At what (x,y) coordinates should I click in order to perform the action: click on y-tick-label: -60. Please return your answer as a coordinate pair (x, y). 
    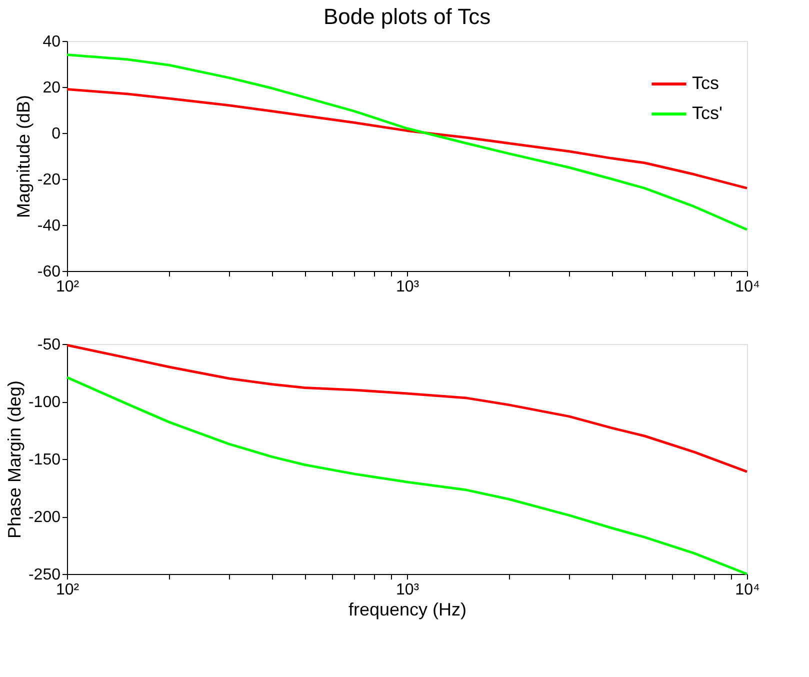
    Looking at the image, I should click on (49, 272).